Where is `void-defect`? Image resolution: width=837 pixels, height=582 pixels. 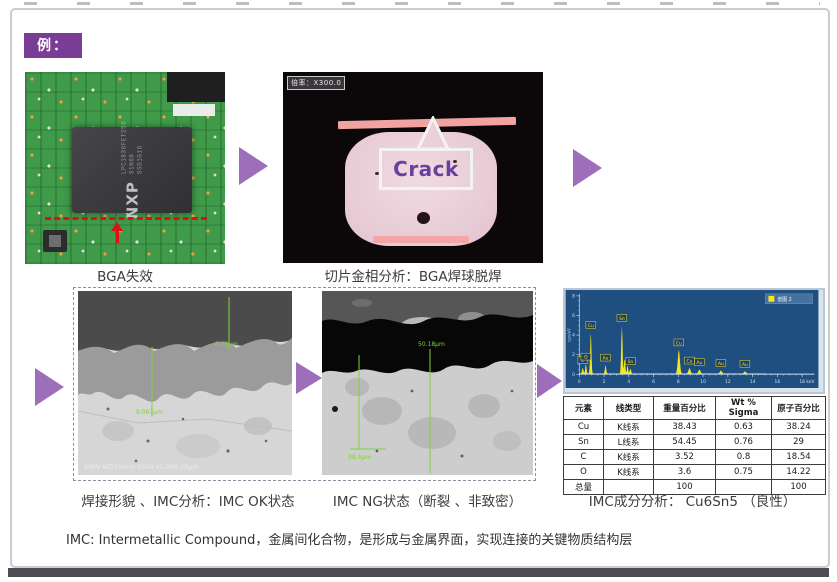
void-defect is located at coordinates (423, 218).